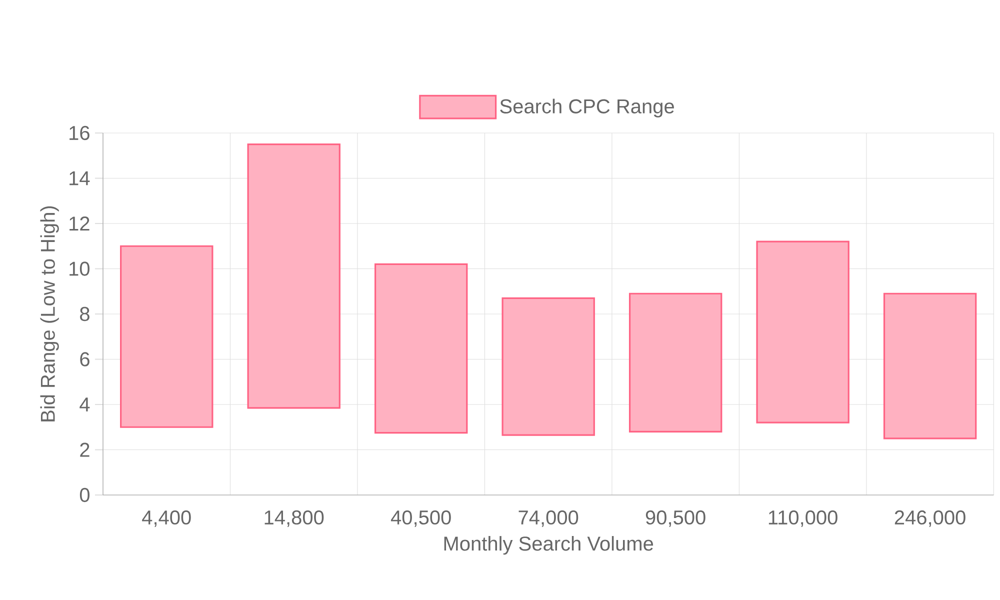 The image size is (1000, 600). I want to click on y-tick-label: 4, so click(85, 405).